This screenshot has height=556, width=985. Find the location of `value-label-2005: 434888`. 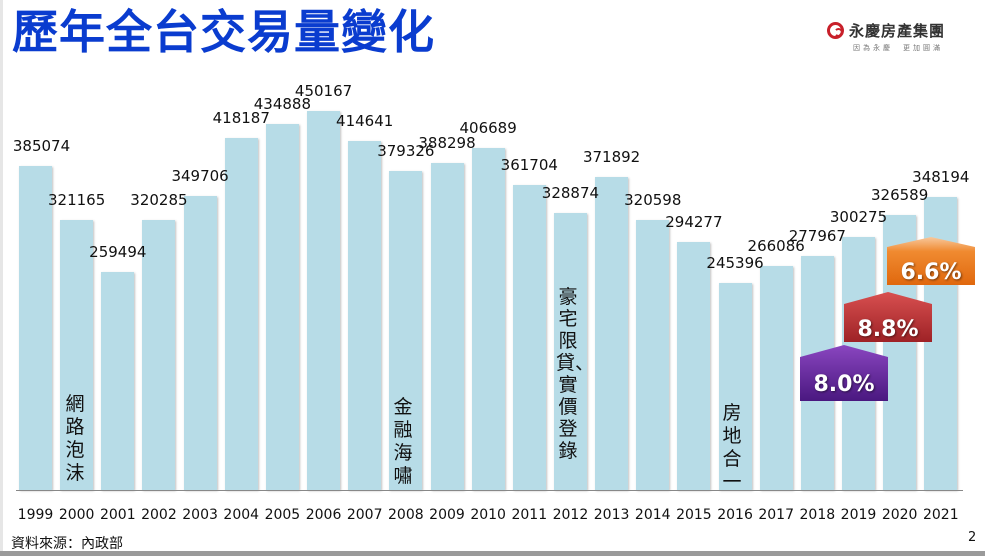

value-label-2005: 434888 is located at coordinates (282, 104).